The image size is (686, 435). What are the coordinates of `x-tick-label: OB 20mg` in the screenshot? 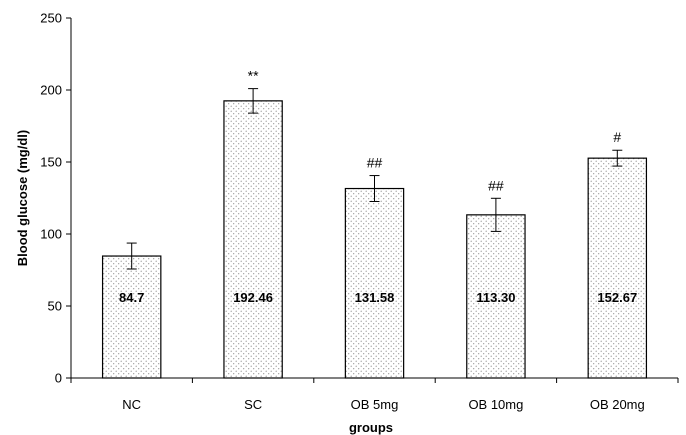 It's located at (617, 404).